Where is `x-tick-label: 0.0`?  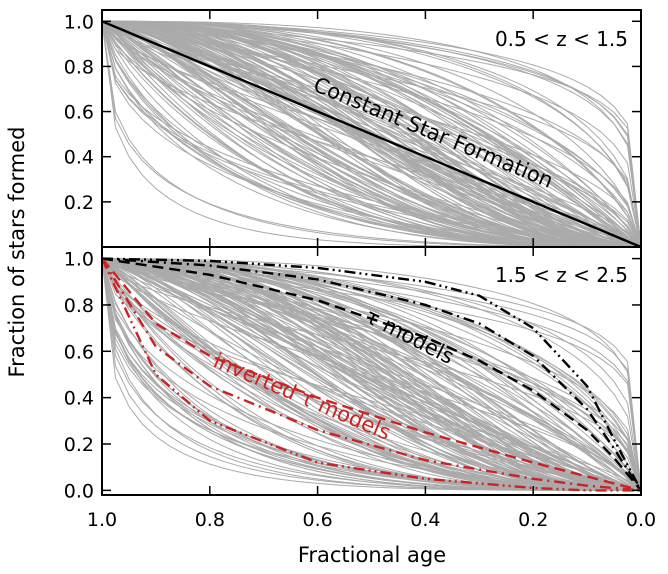 x-tick-label: 0.0 is located at coordinates (641, 520).